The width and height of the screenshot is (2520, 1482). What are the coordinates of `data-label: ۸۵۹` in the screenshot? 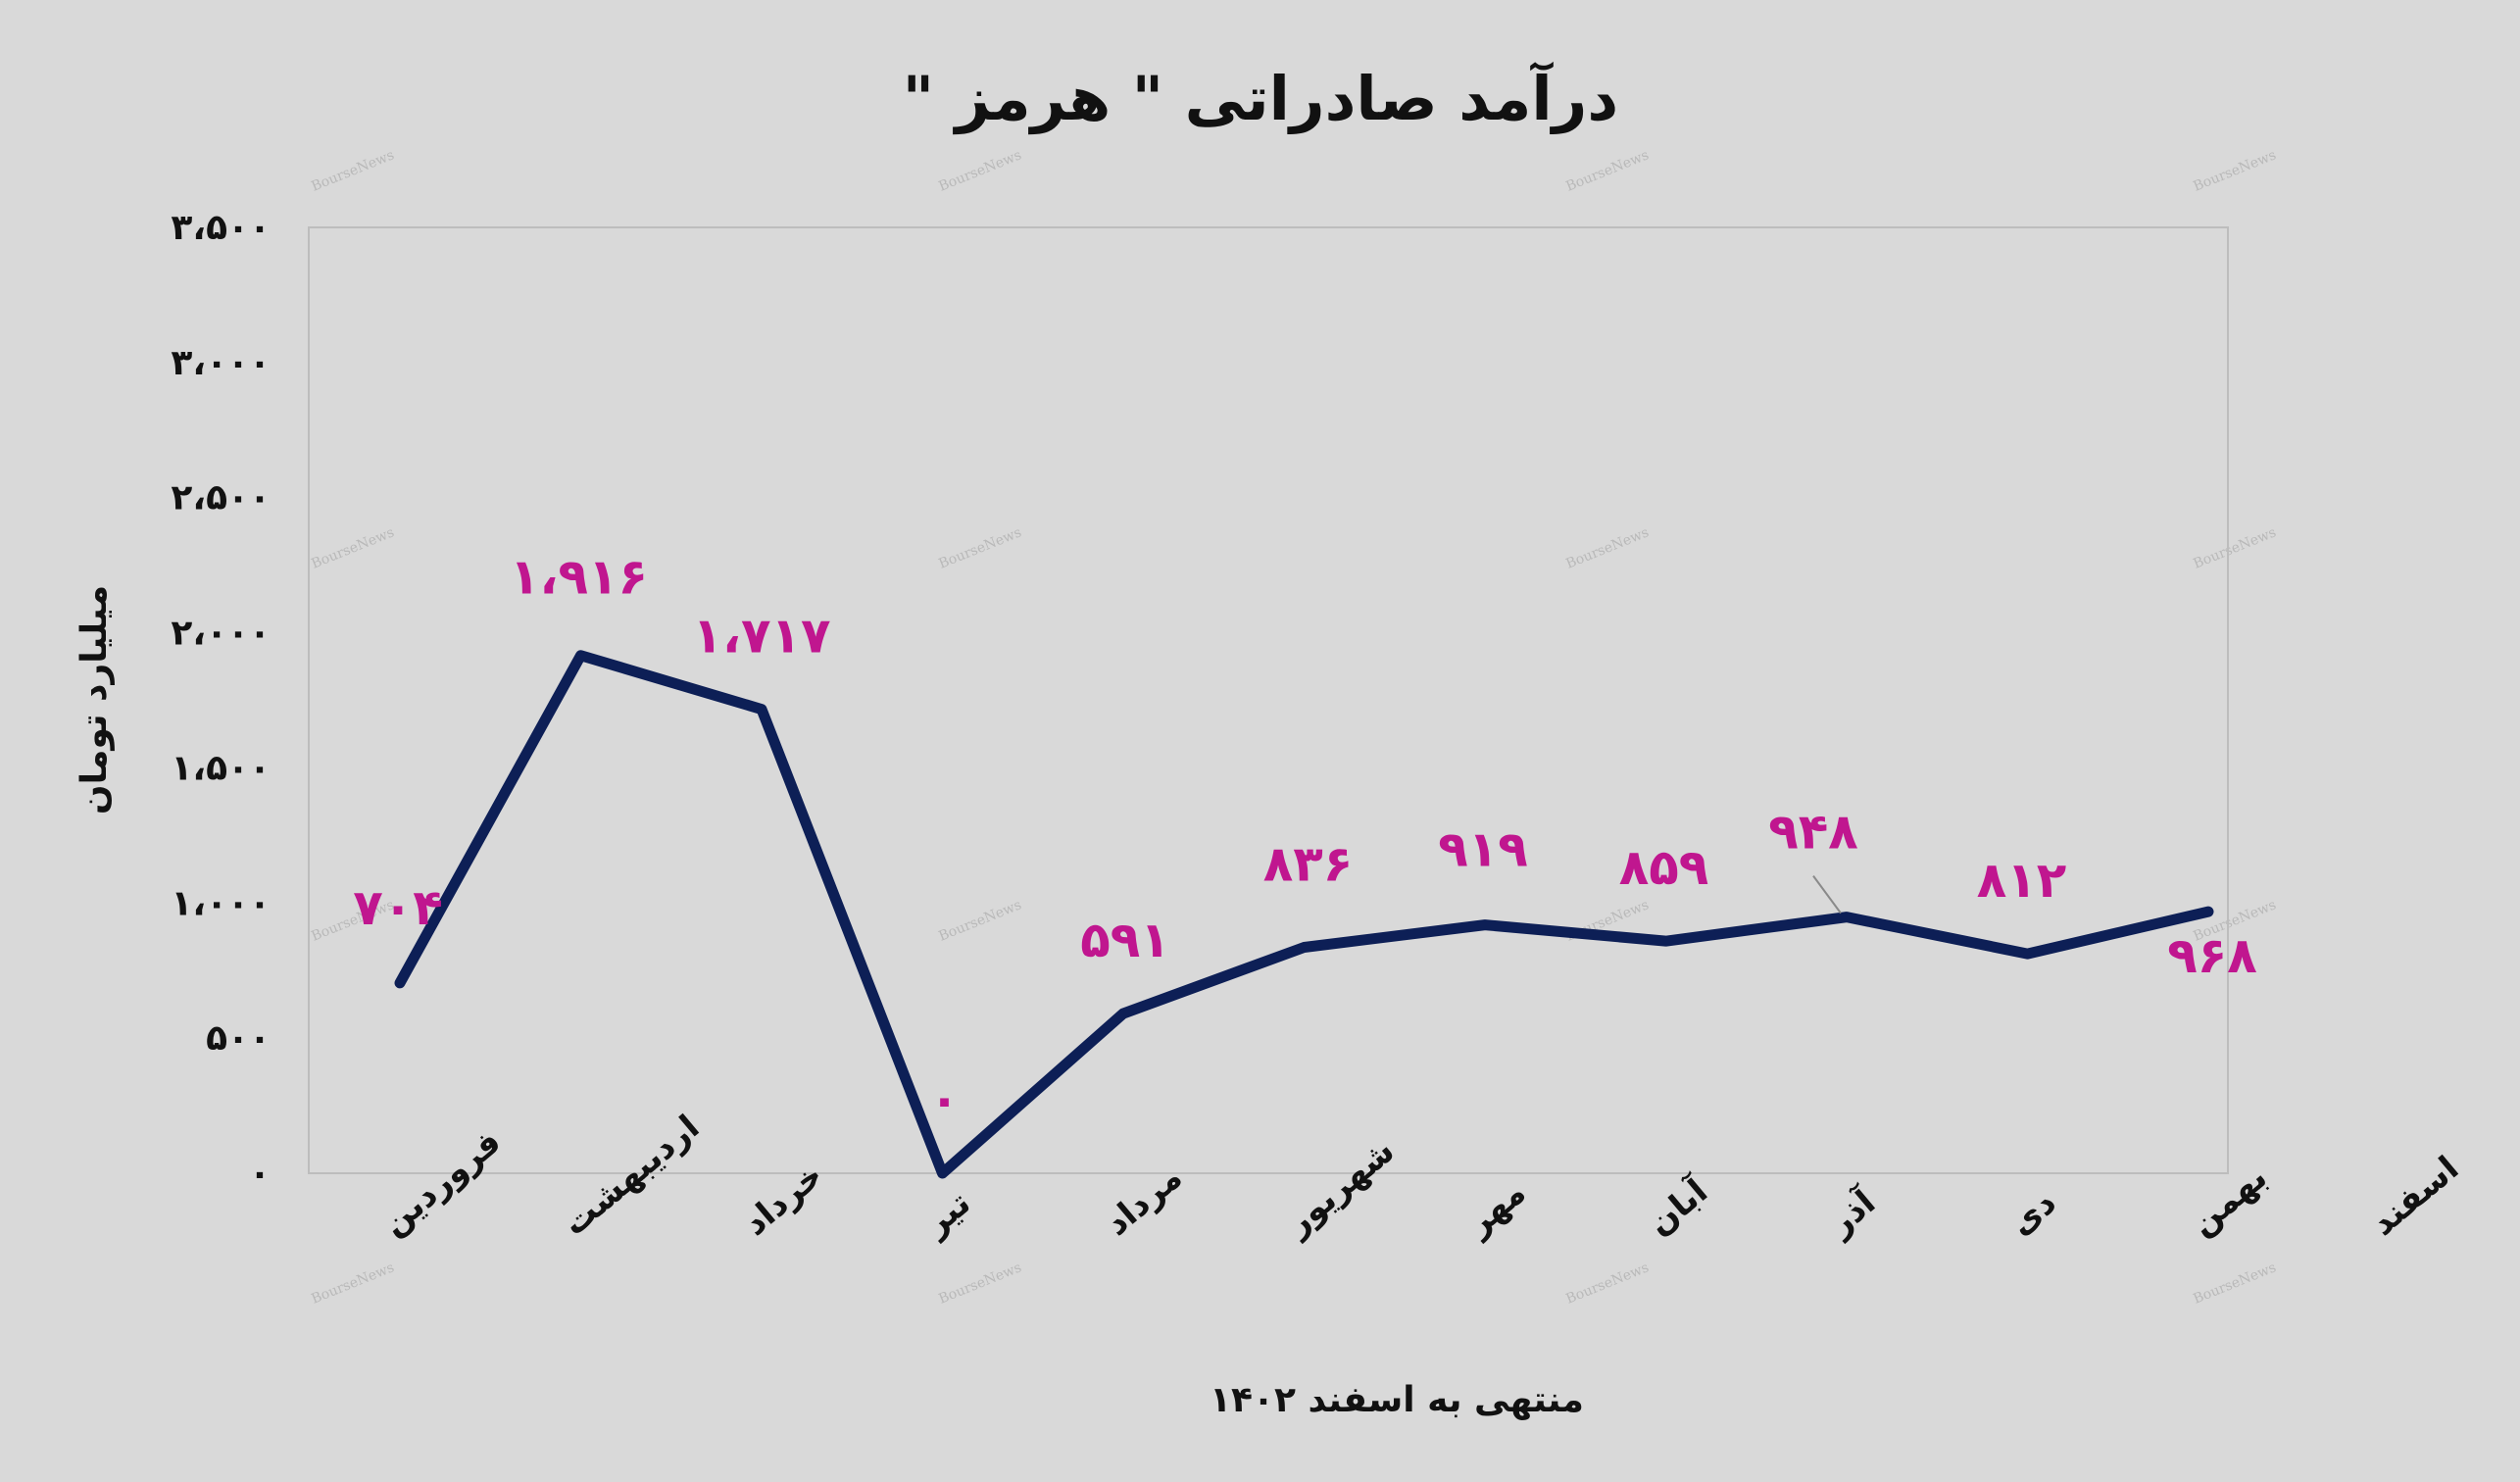 It's located at (1664, 867).